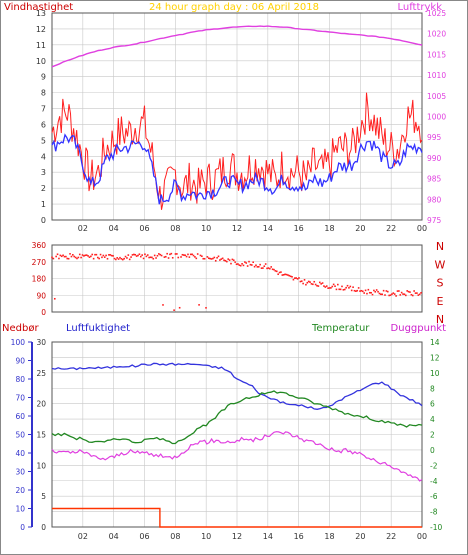  I want to click on climate-x-tick-label: 16, so click(299, 536).